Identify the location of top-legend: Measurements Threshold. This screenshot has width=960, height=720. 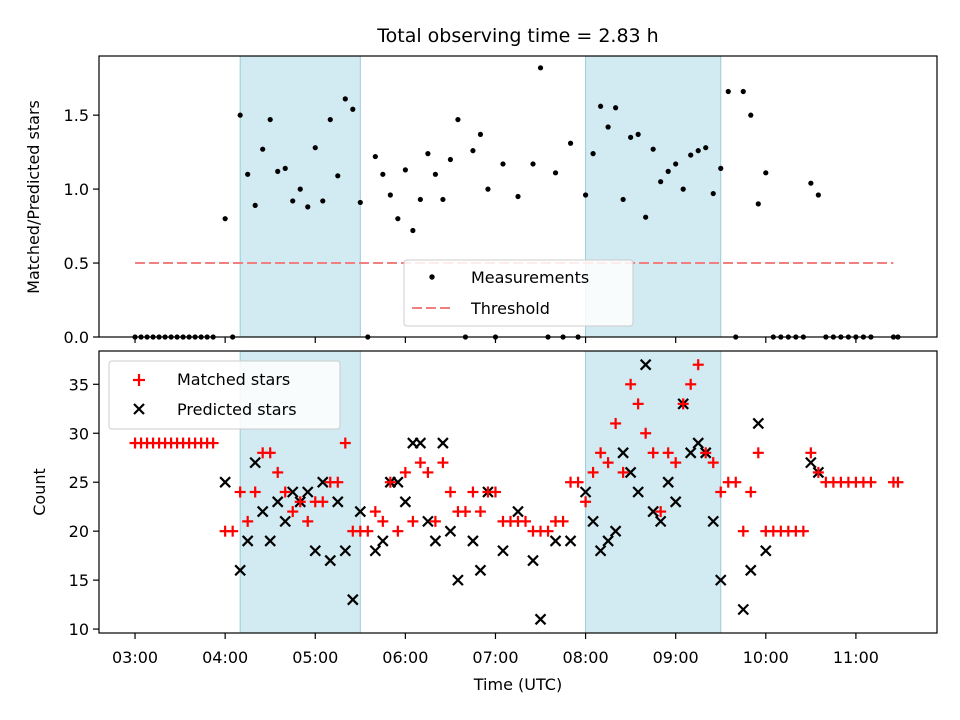
(518, 293).